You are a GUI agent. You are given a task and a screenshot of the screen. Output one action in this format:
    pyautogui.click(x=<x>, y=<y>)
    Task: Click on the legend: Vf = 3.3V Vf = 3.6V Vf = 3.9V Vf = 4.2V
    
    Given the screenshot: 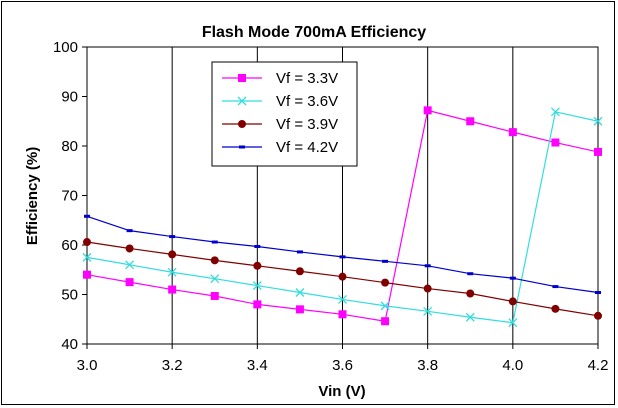 What is the action you would take?
    pyautogui.click(x=284, y=114)
    